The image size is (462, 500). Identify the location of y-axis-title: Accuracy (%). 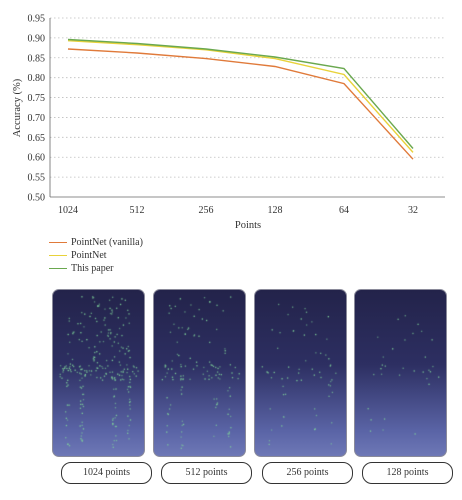
(17, 107).